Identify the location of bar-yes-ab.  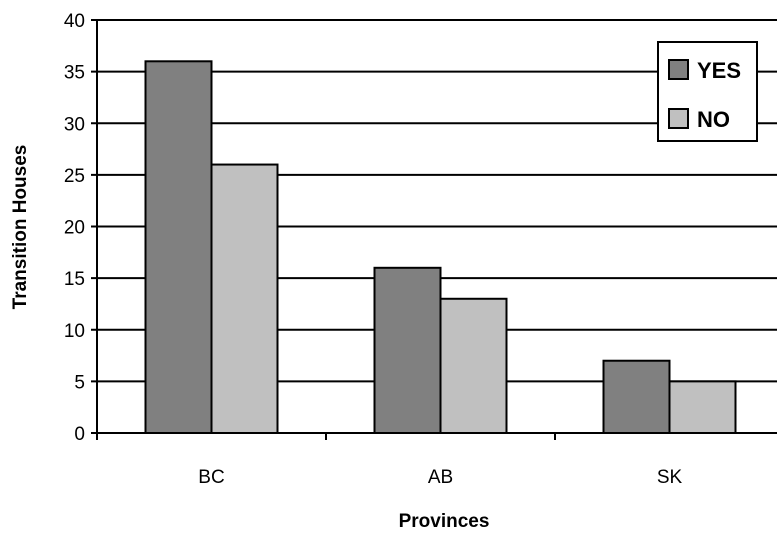
(407, 350).